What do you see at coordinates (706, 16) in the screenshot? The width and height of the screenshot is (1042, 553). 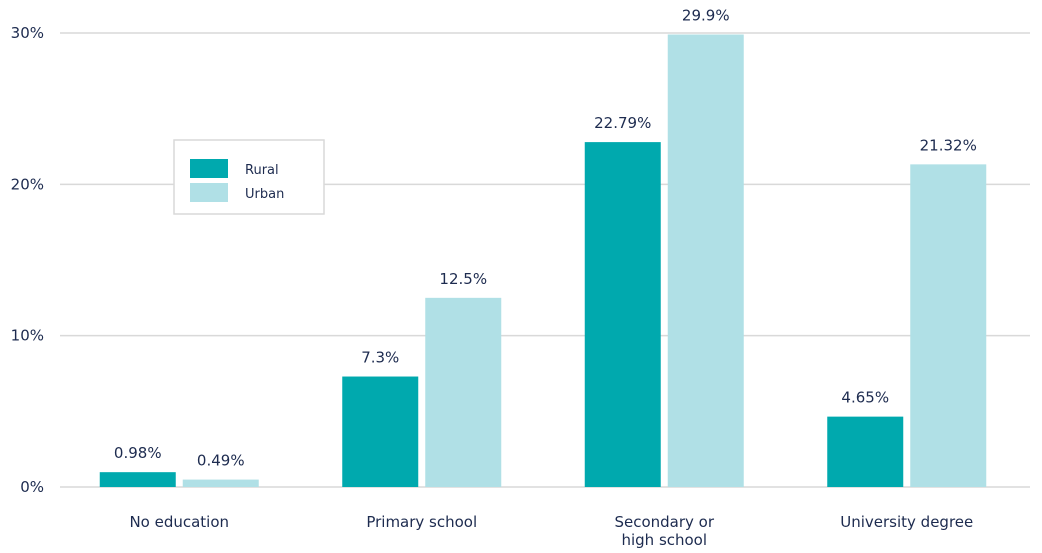 I see `data-label-urban: 29.9%` at bounding box center [706, 16].